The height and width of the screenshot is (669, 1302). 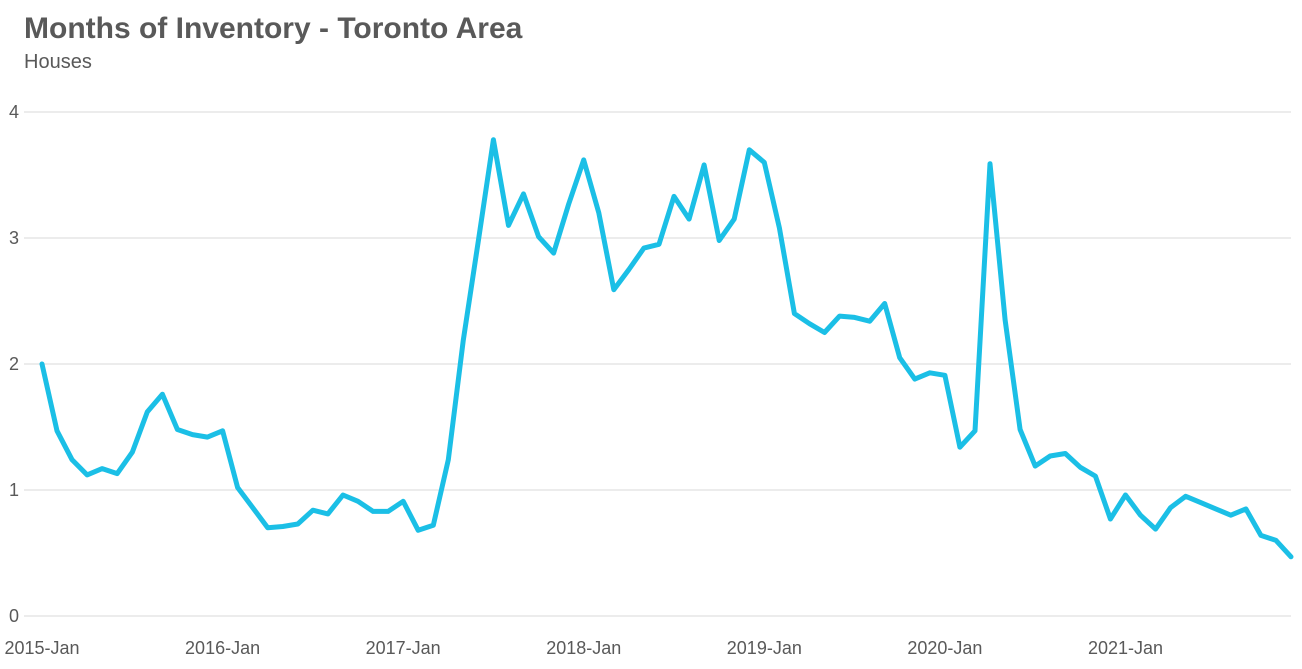 I want to click on x-tick-label: 2015-Jan, so click(x=41, y=648).